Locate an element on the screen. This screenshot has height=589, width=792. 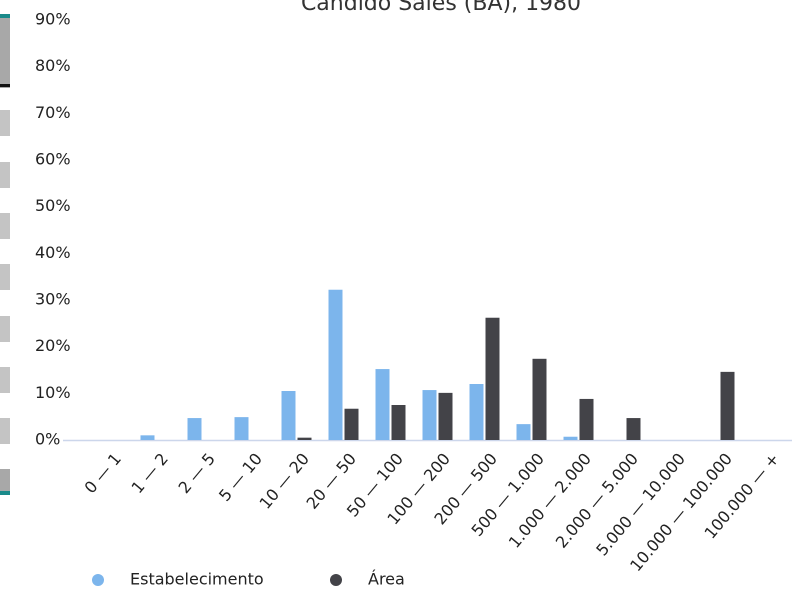
y-tick-label: 50% is located at coordinates (53, 205).